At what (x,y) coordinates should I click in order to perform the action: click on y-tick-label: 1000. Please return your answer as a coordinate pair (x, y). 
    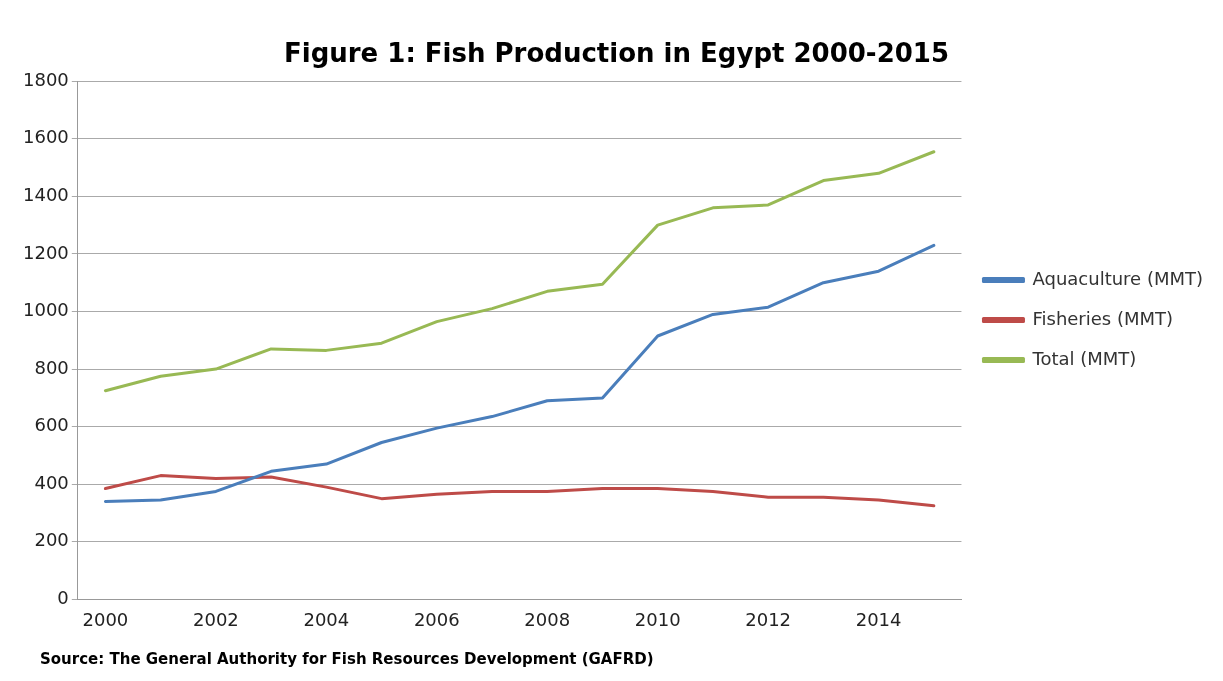
    Looking at the image, I should click on (46, 310).